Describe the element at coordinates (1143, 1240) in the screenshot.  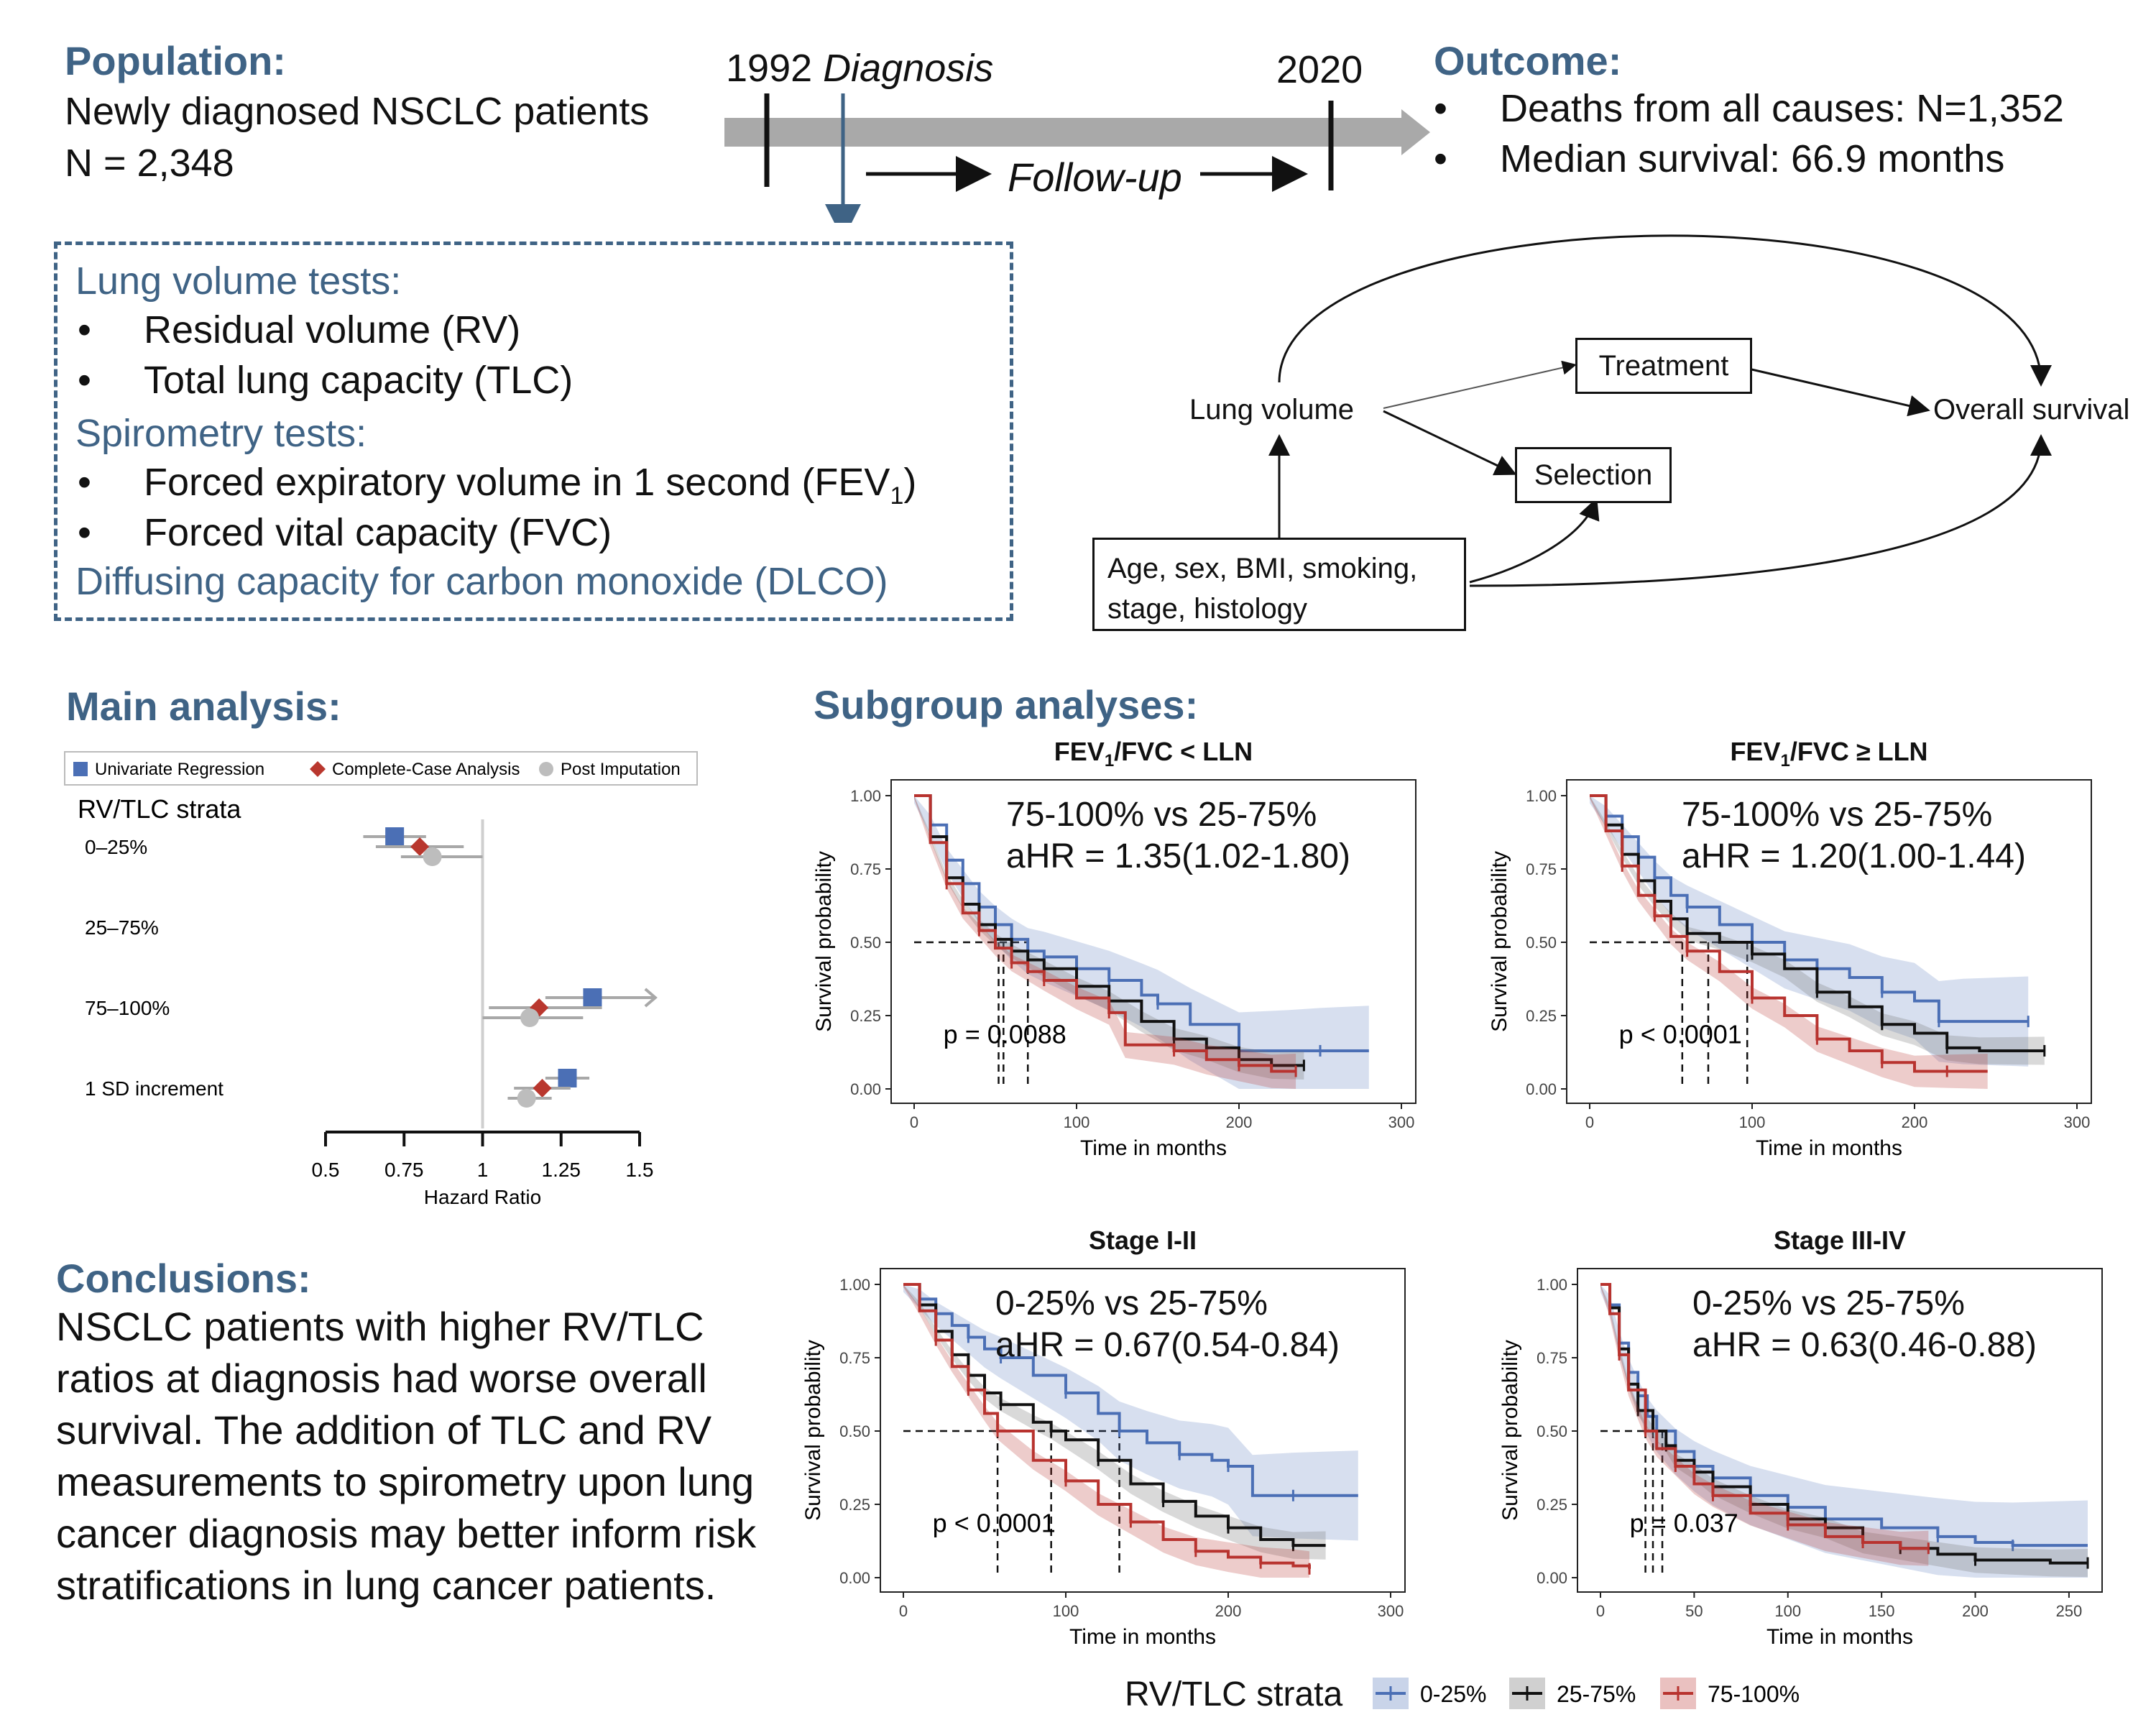
I see `km-panel-title: Stage I-II` at that location.